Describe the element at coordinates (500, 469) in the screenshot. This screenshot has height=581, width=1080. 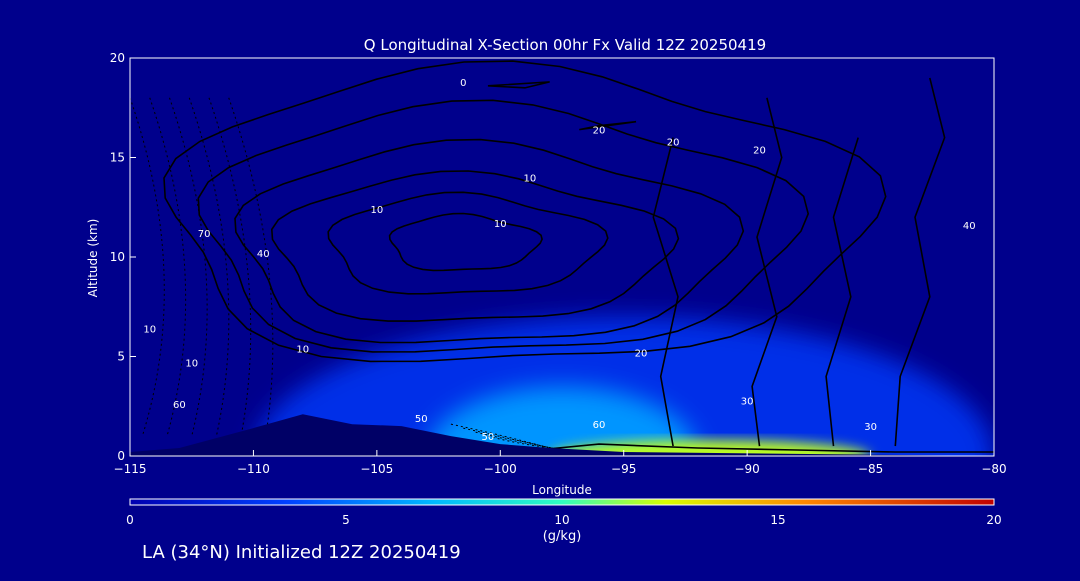
I see `x-tick-label: −100` at that location.